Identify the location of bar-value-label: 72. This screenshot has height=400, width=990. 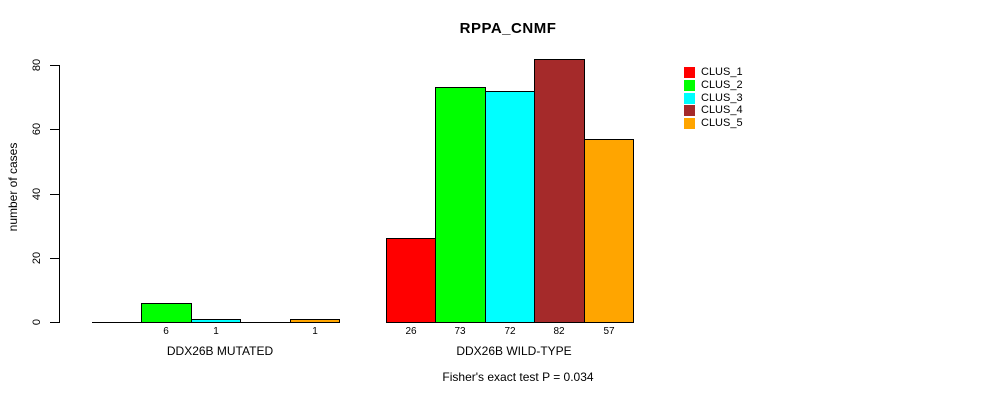
(510, 331).